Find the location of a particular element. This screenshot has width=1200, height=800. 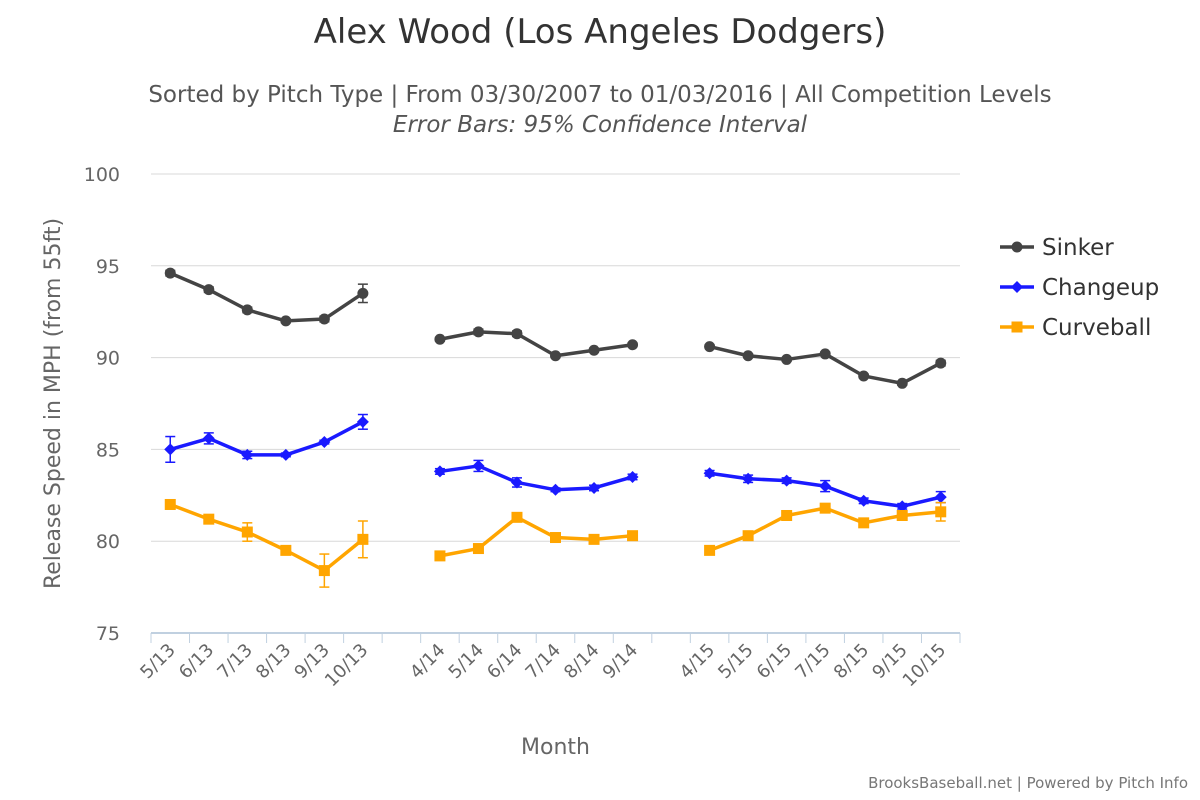

y-tick-label: 90 is located at coordinates (108, 359).